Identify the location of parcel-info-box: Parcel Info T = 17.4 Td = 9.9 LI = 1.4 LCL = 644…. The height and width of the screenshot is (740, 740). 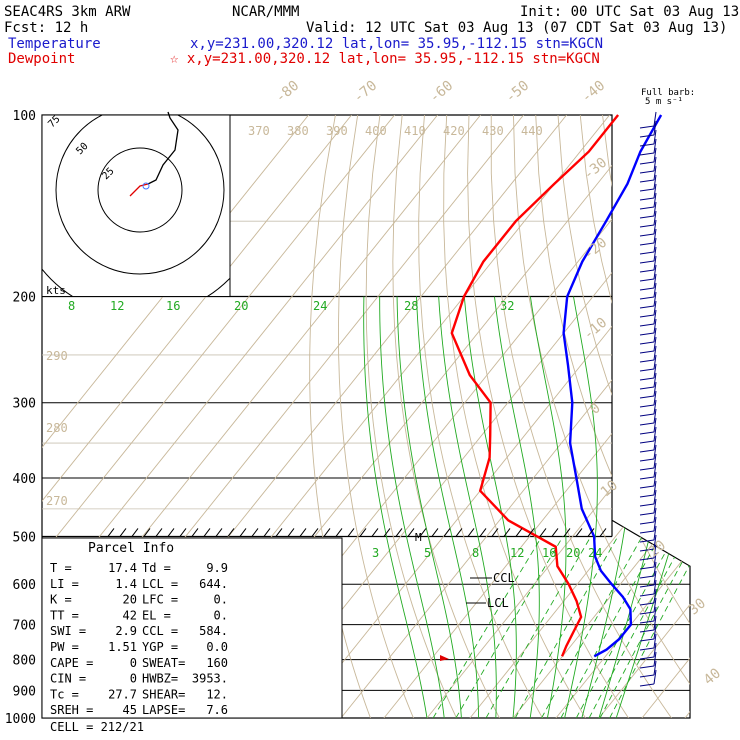
(192, 635).